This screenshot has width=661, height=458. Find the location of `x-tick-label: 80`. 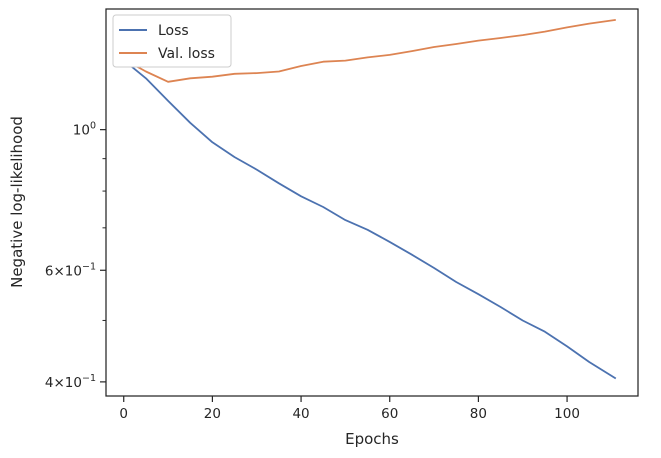

x-tick-label: 80 is located at coordinates (478, 414).